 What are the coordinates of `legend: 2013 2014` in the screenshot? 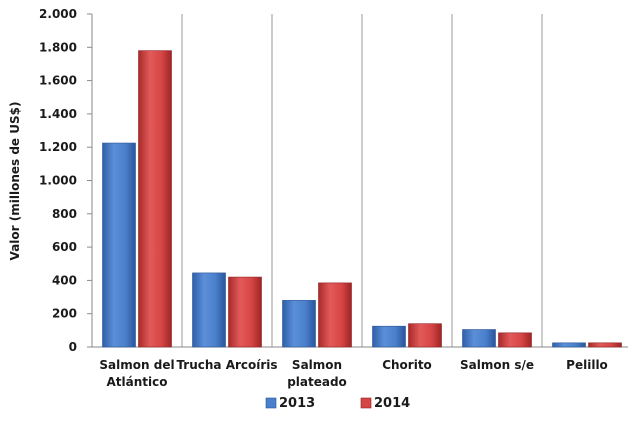 It's located at (337, 403).